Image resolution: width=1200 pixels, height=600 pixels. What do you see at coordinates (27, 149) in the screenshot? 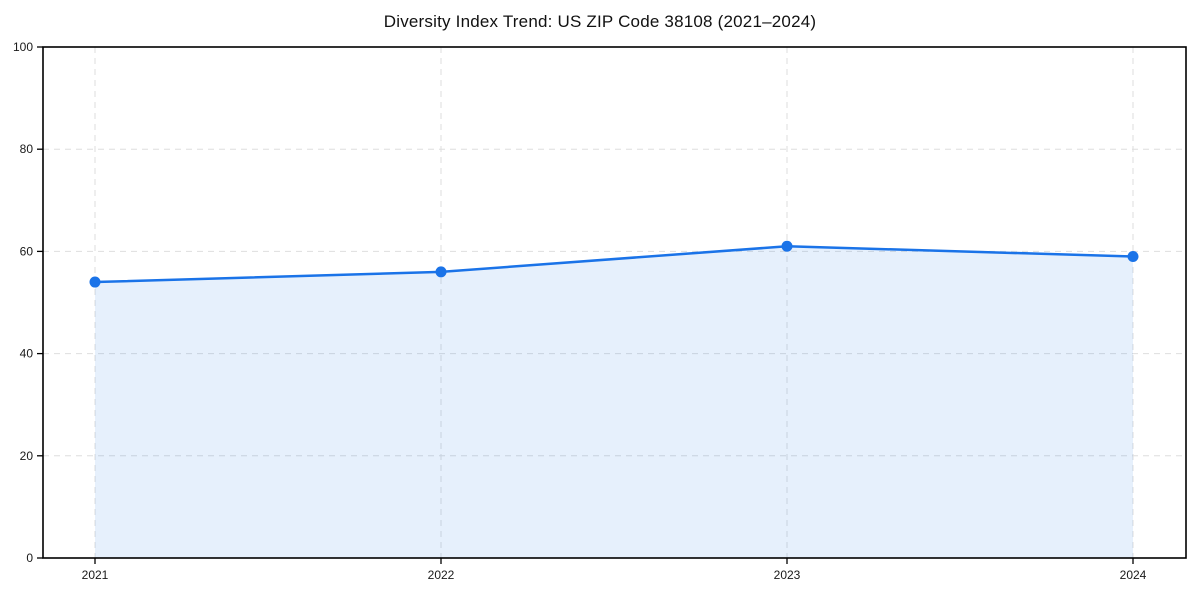
I see `y-axis-tick-label: 80` at bounding box center [27, 149].